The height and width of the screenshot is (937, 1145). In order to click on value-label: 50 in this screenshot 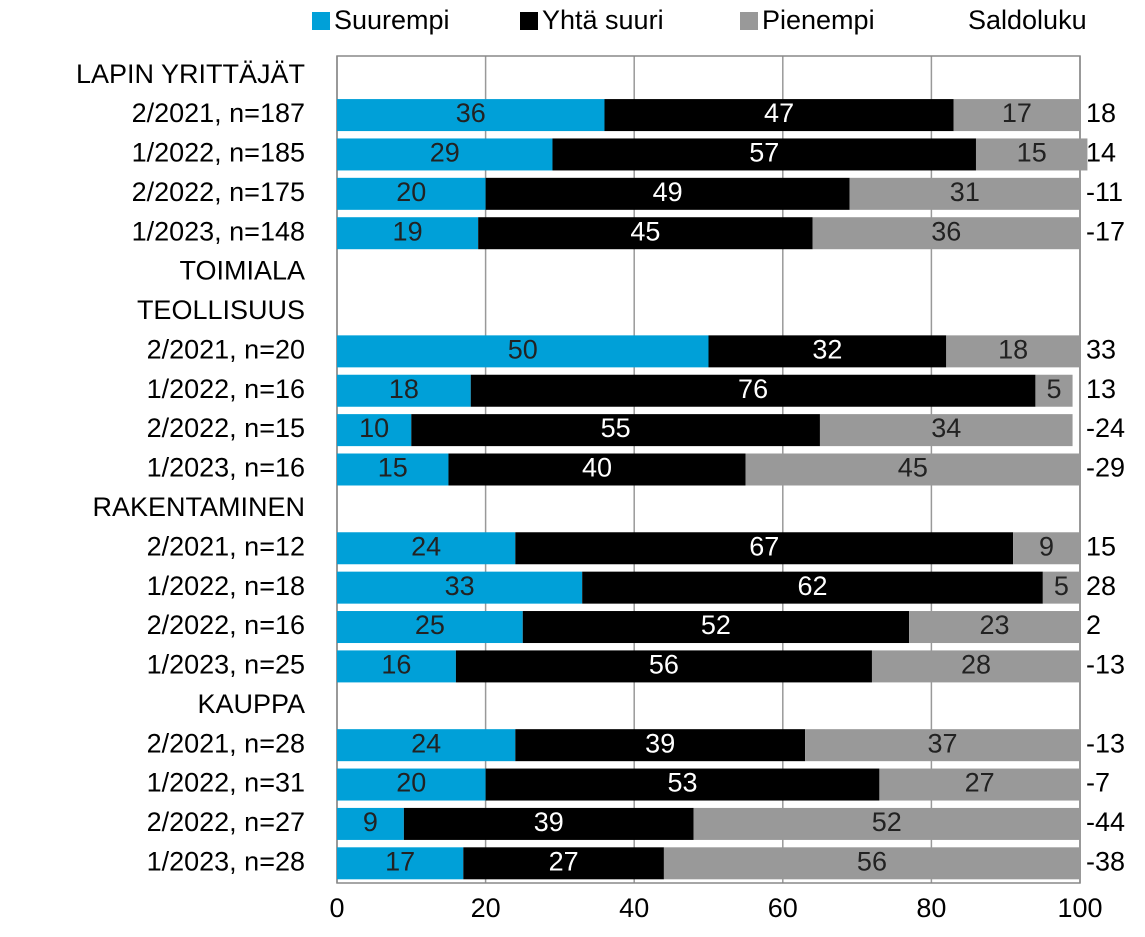, I will do `click(523, 349)`.